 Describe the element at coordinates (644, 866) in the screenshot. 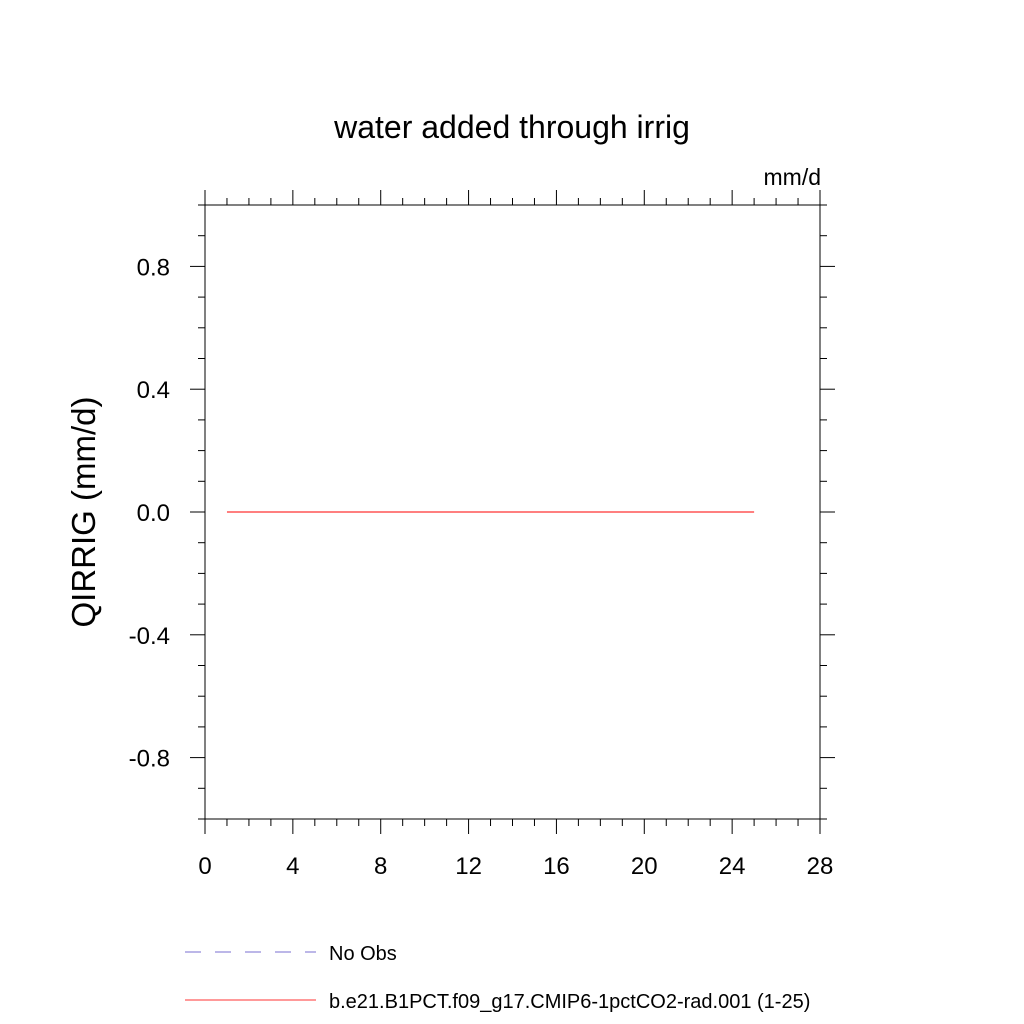

I see `x-tick-label: 20` at that location.